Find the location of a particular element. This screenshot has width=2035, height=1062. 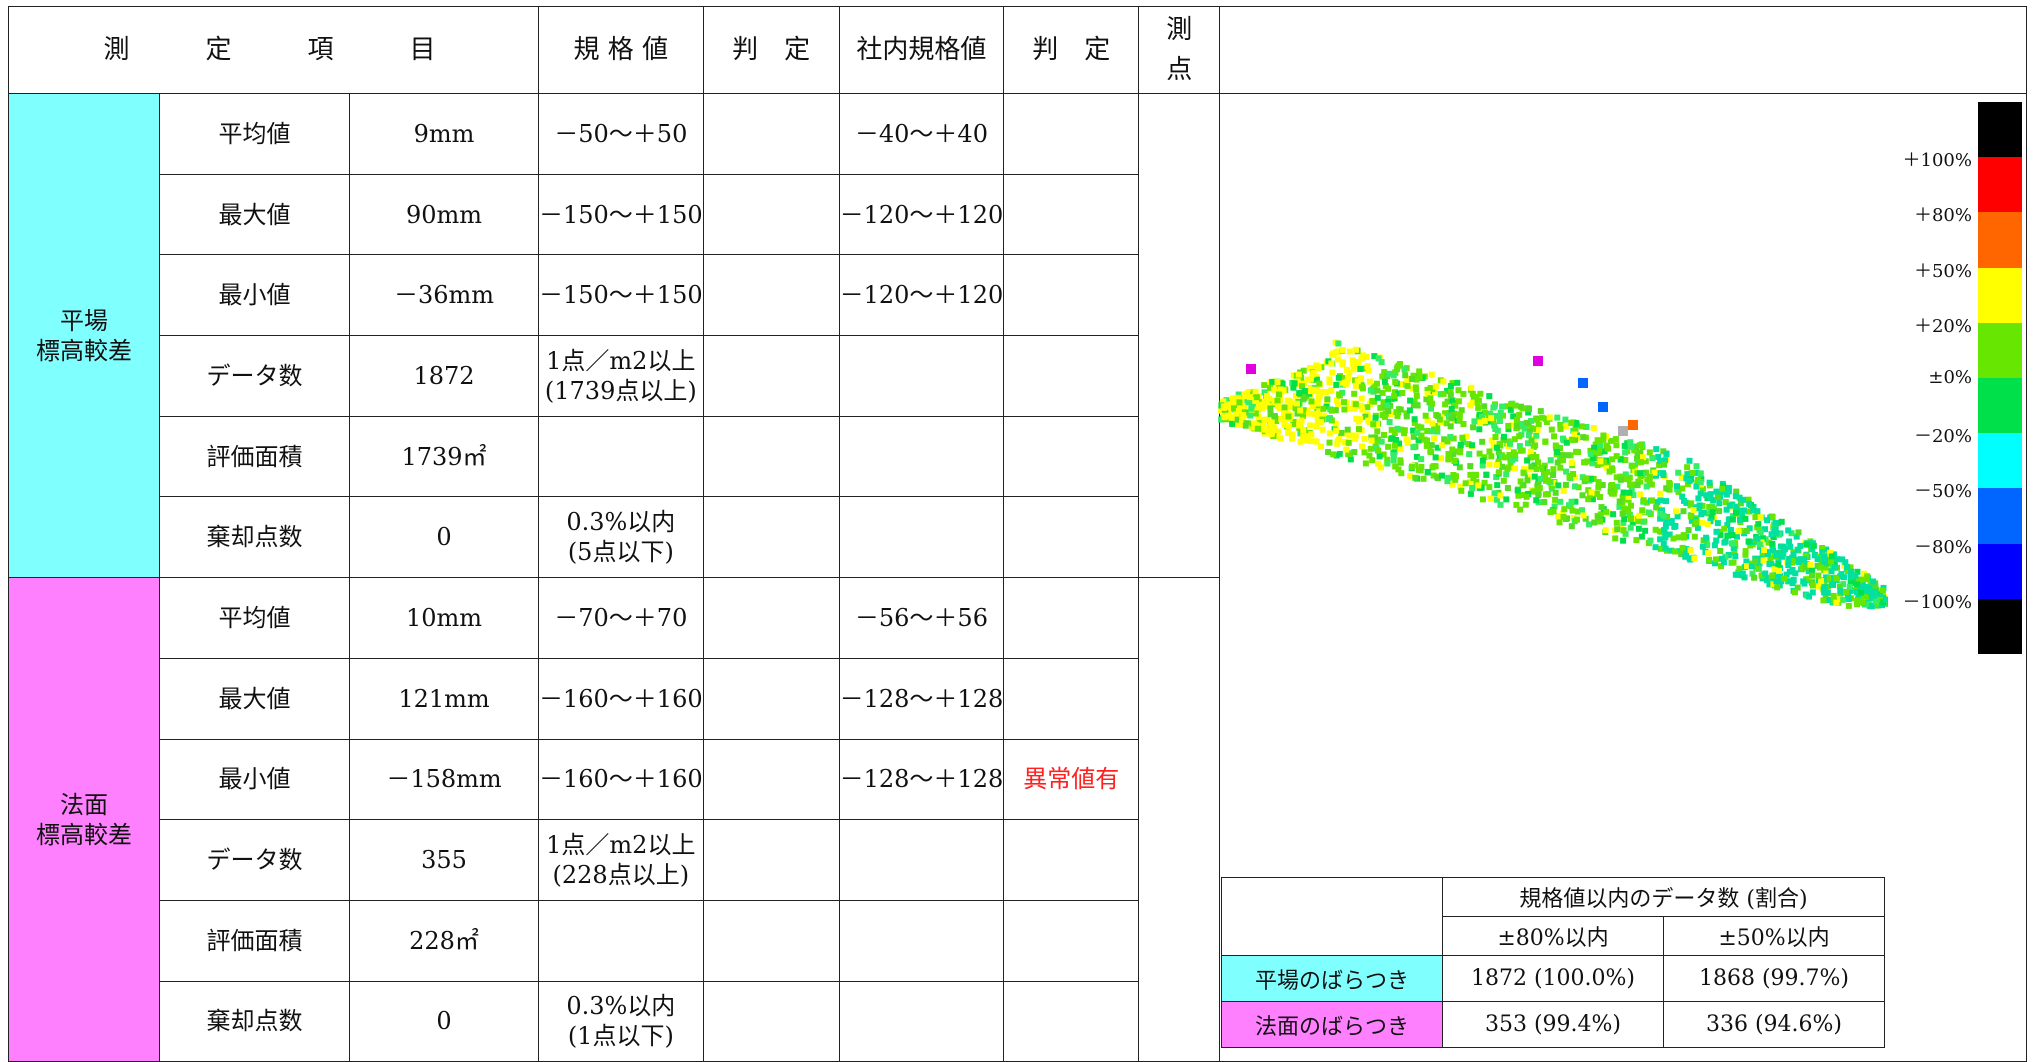

judge-cell is located at coordinates (771, 940).